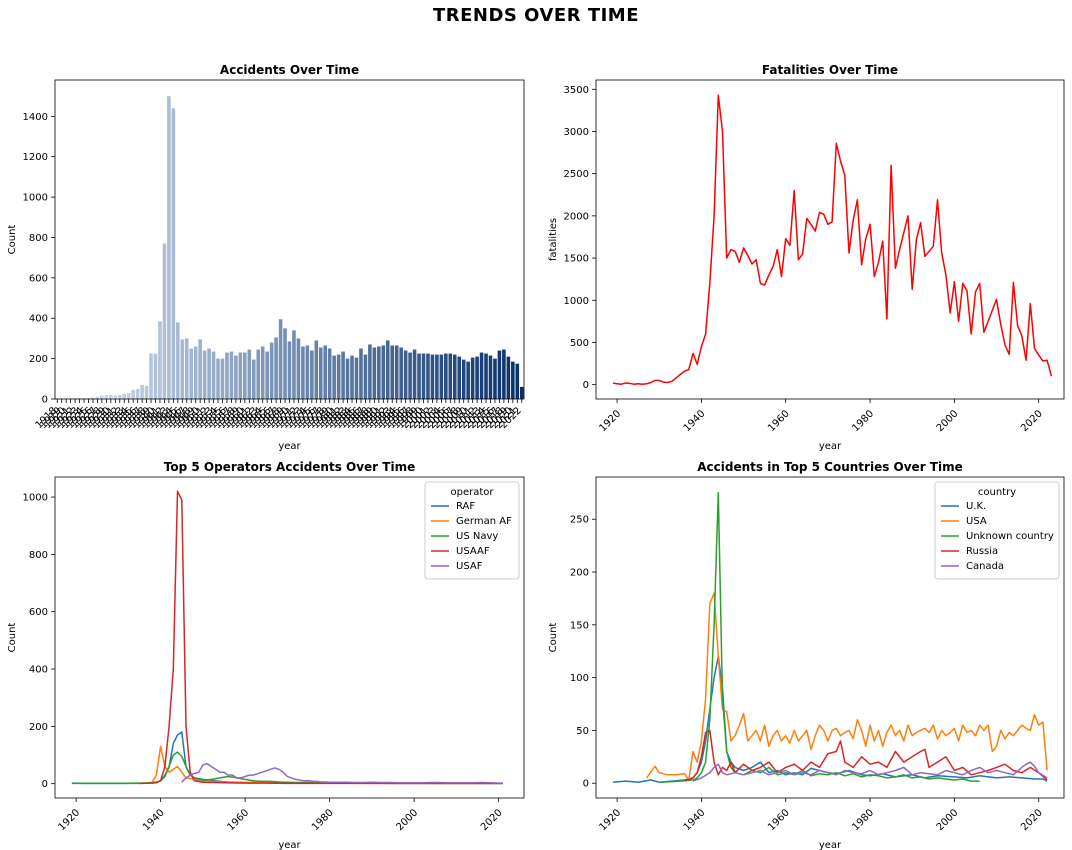 The width and height of the screenshot is (1072, 850). Describe the element at coordinates (948, 820) in the screenshot. I see `x-tick-label: 2000` at that location.